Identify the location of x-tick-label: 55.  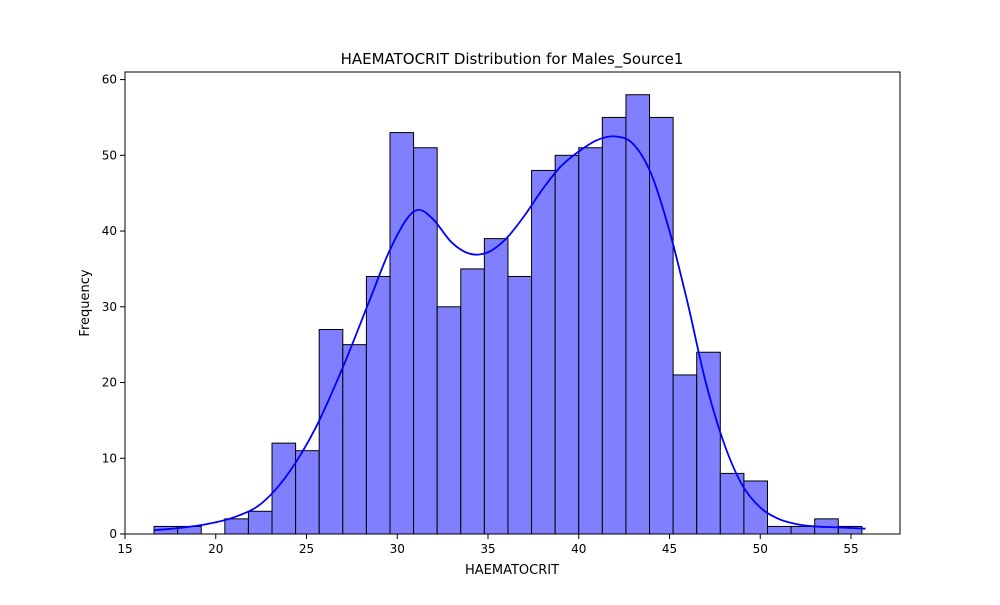
(850, 549).